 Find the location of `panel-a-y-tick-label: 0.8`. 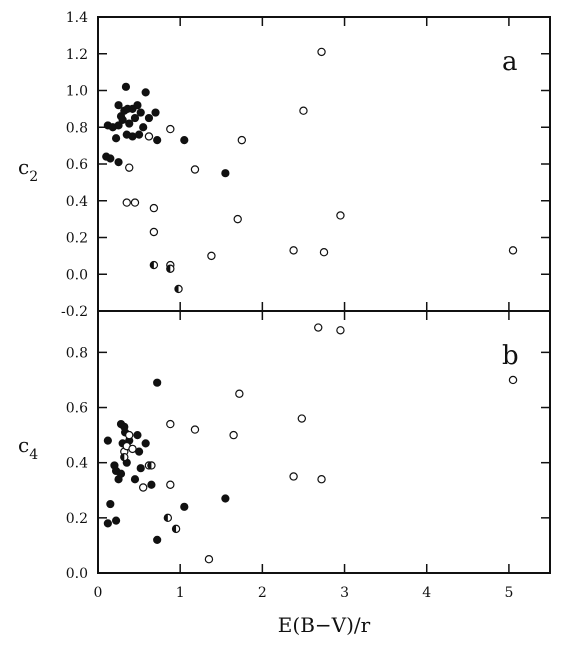

panel-a-y-tick-label: 0.8 is located at coordinates (77, 128).